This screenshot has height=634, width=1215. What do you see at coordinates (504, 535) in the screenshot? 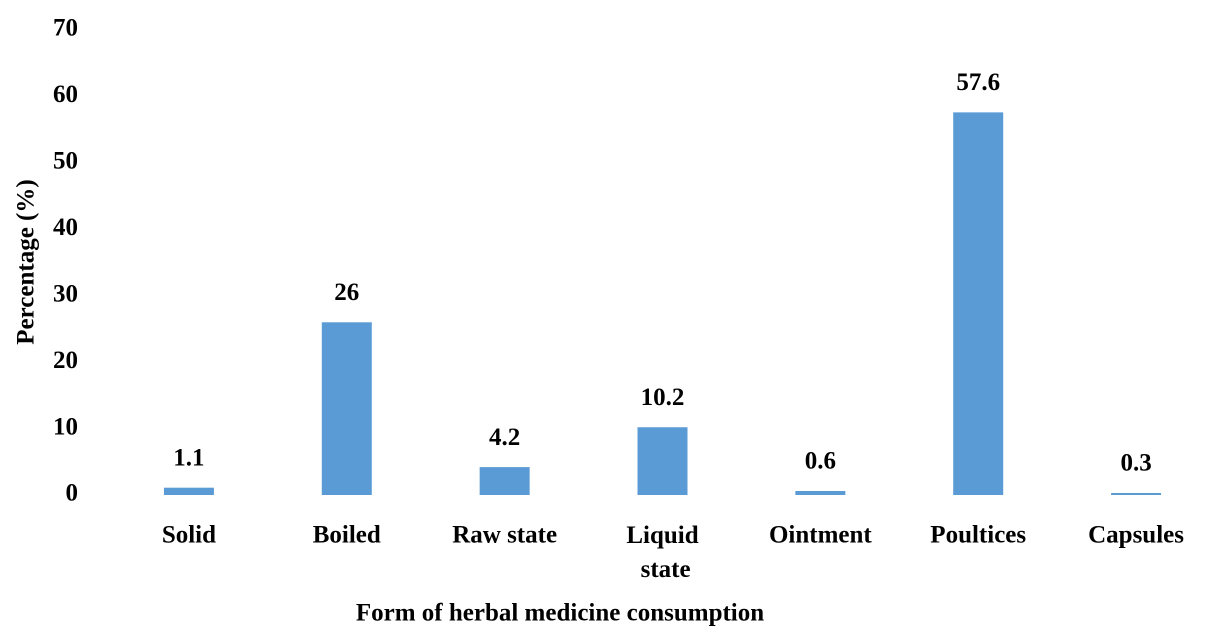
I see `x-tick-label: Raw state` at bounding box center [504, 535].